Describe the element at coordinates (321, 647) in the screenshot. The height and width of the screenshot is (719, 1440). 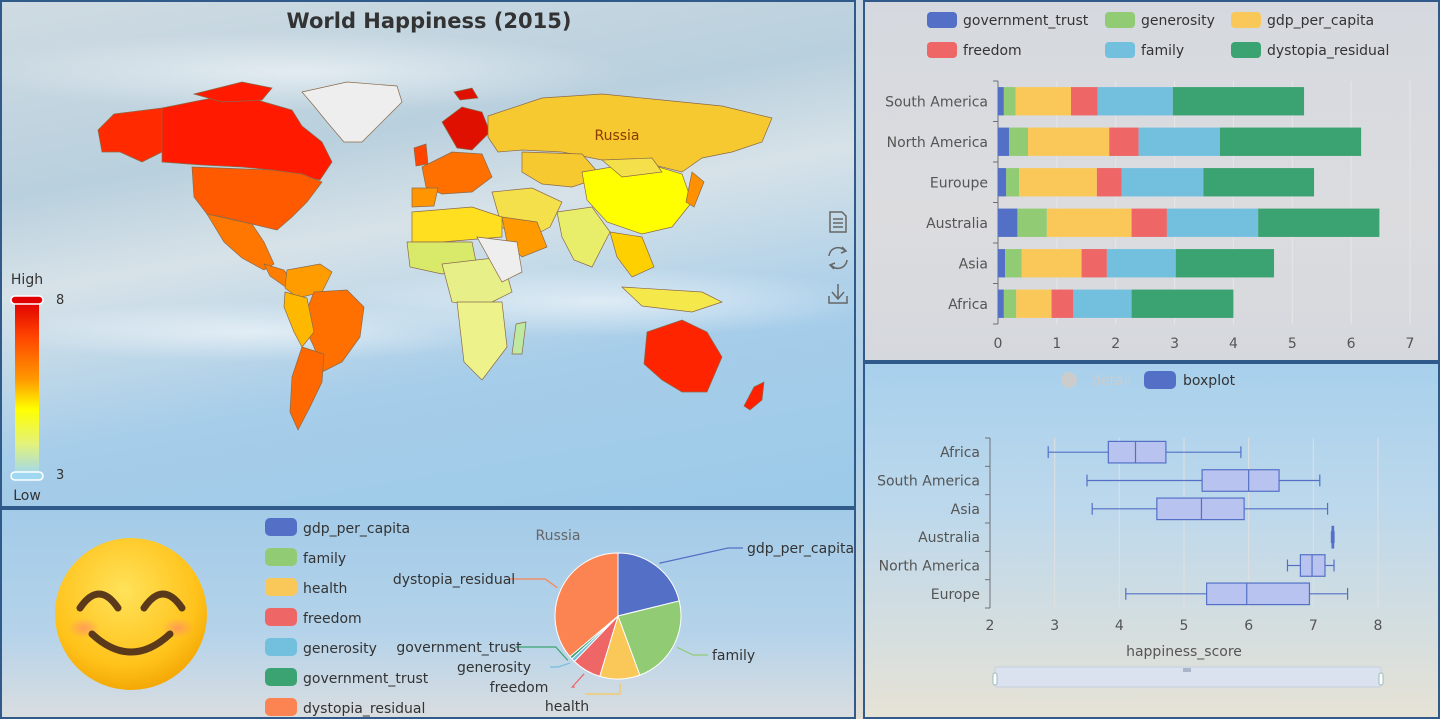
I see `pie-legend-item-generosity: generosity` at that location.